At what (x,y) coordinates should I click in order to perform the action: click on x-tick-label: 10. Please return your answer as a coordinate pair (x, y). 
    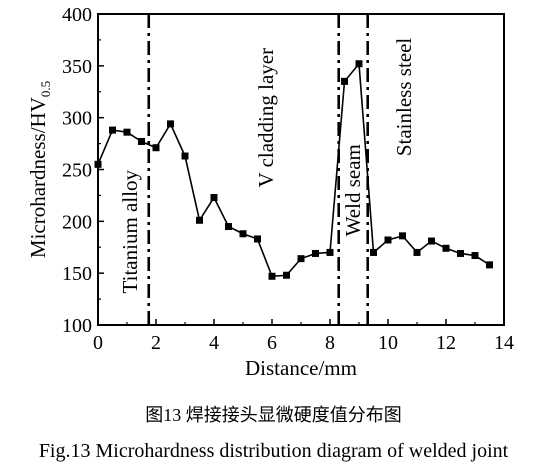
    Looking at the image, I should click on (388, 343).